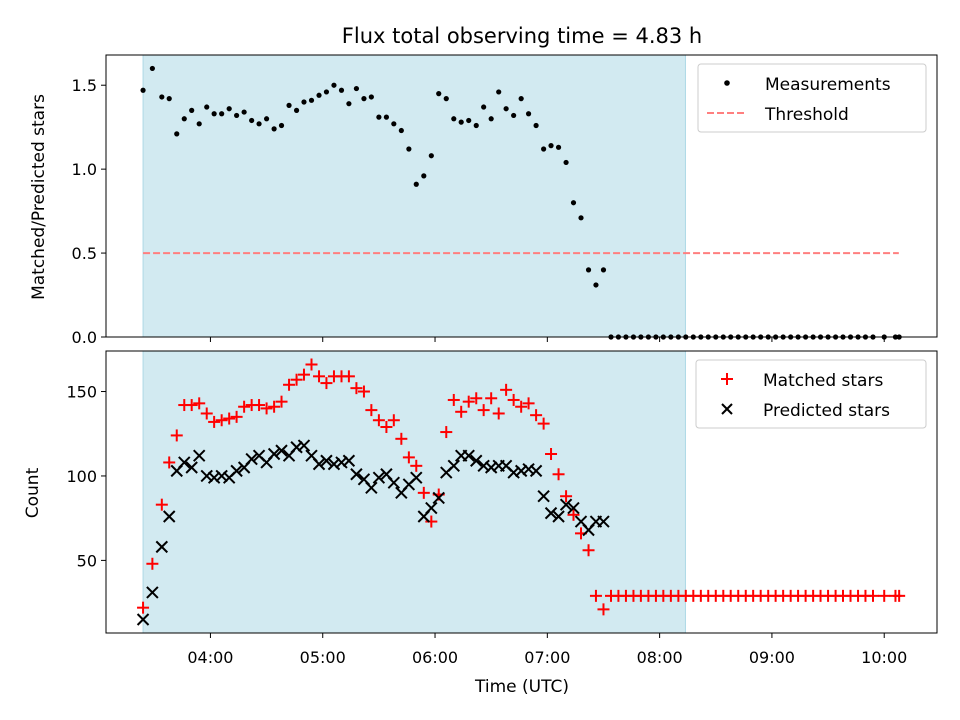 This screenshot has height=720, width=960. I want to click on y-tick-label: 0.5, so click(84, 253).